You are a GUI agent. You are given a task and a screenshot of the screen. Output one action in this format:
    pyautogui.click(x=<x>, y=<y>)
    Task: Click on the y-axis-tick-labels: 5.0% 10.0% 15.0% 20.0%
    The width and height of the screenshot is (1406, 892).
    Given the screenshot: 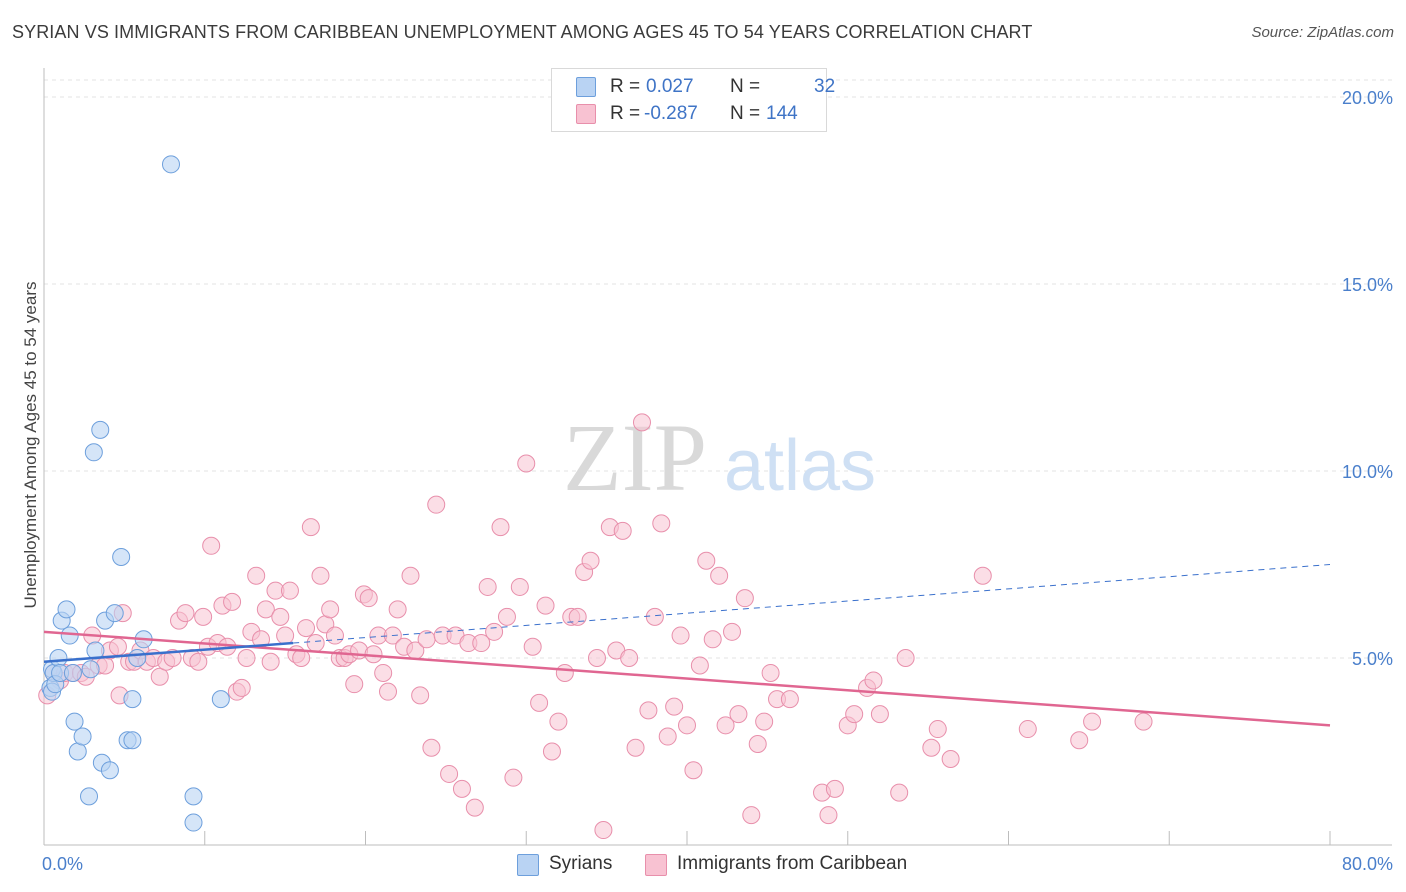 What is the action you would take?
    pyautogui.click(x=1367, y=378)
    